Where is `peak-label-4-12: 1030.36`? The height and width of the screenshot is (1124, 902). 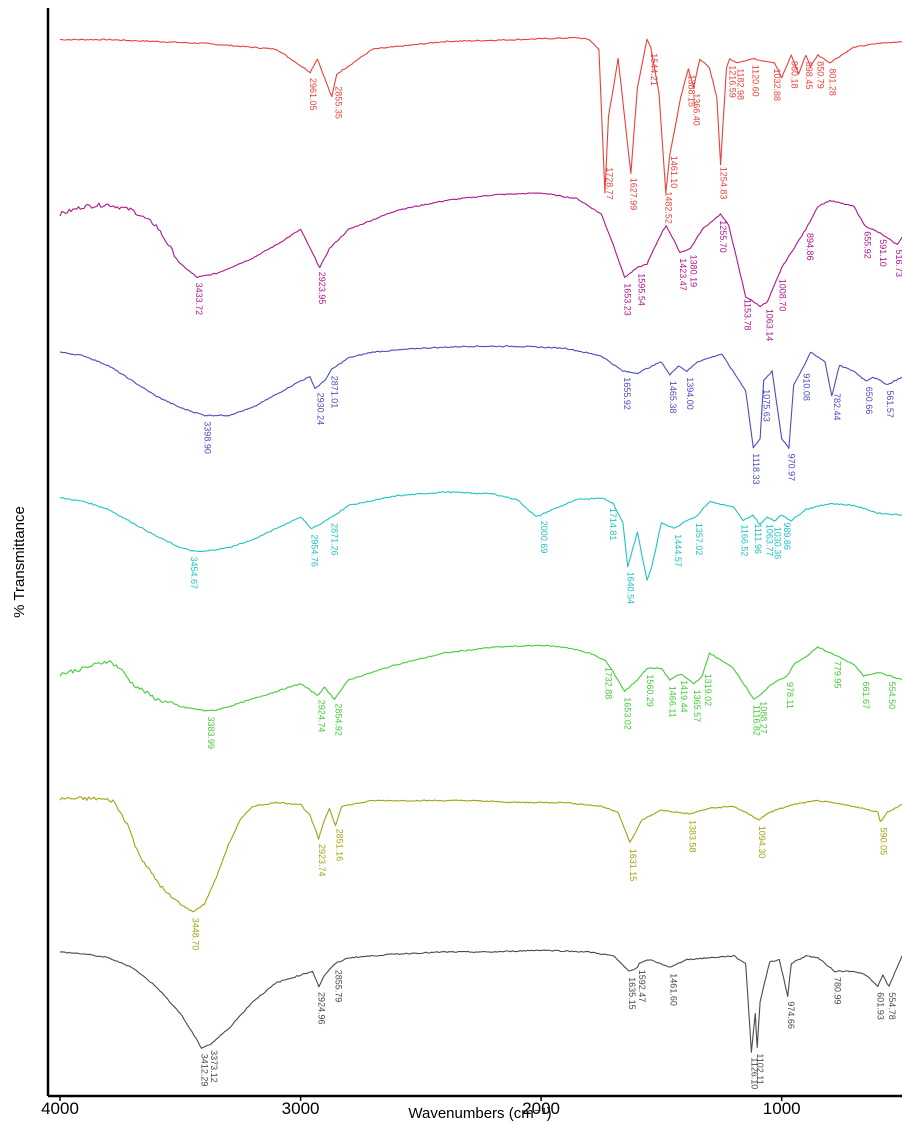 peak-label-4-12: 1030.36 is located at coordinates (777, 543).